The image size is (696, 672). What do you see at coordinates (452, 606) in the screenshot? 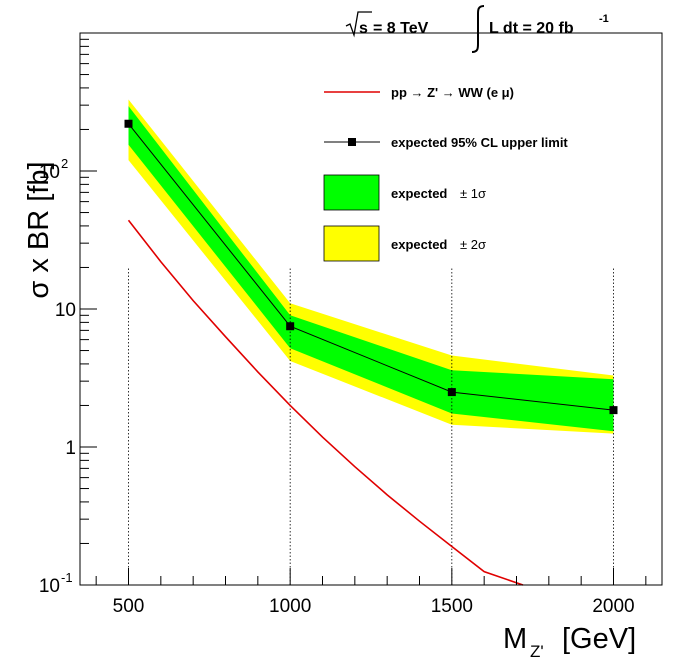
I see `x-tick-label-1500: 1500` at bounding box center [452, 606].